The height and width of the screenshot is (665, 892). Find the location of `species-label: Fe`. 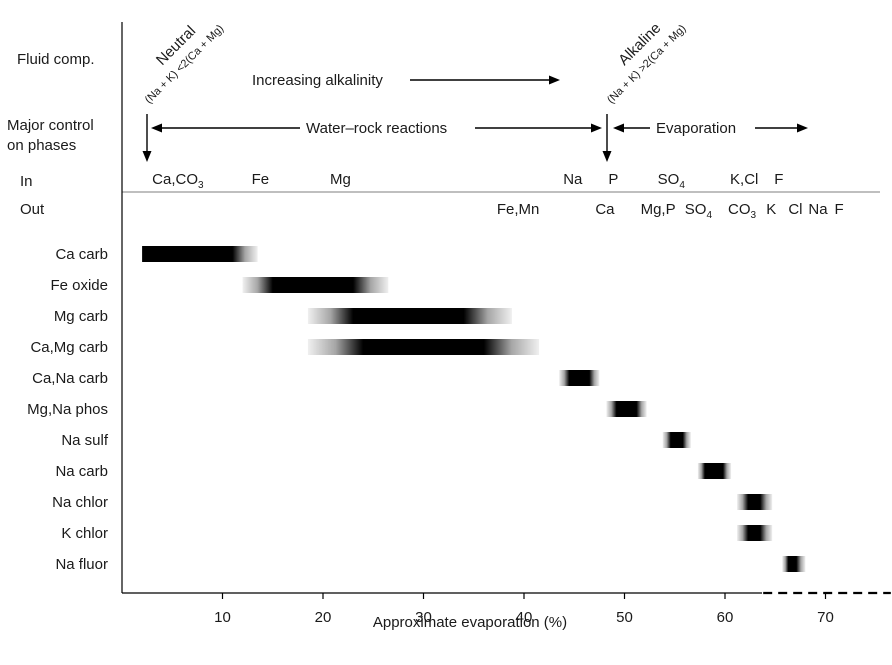

species-label: Fe is located at coordinates (261, 179).